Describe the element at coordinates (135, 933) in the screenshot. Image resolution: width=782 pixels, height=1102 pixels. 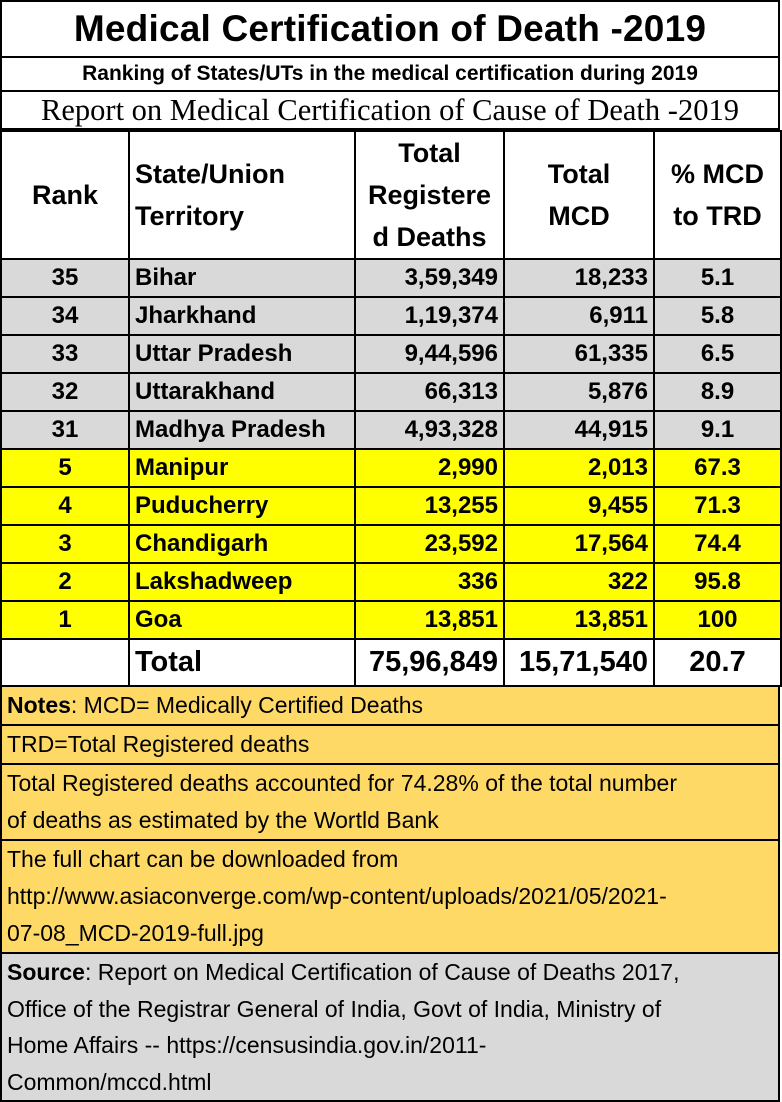
I see `download-url-line: 07-08_MCD-2019-full.jpg` at that location.